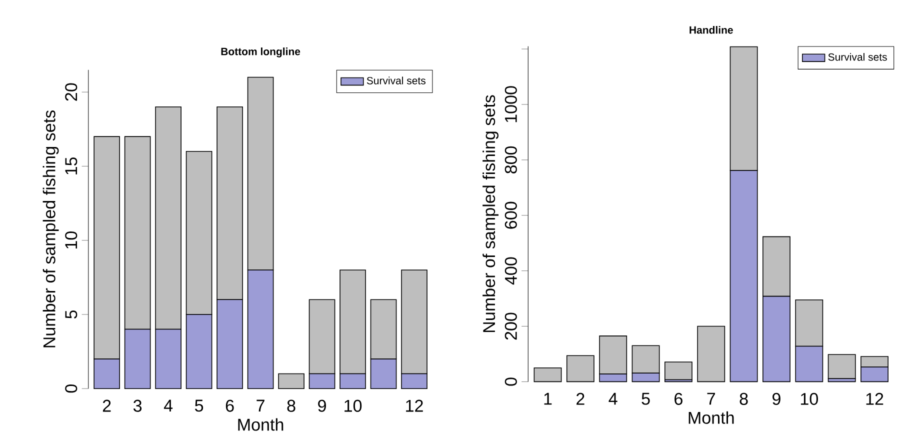 The height and width of the screenshot is (441, 901). I want to click on y-tick-label: 600, so click(510, 215).